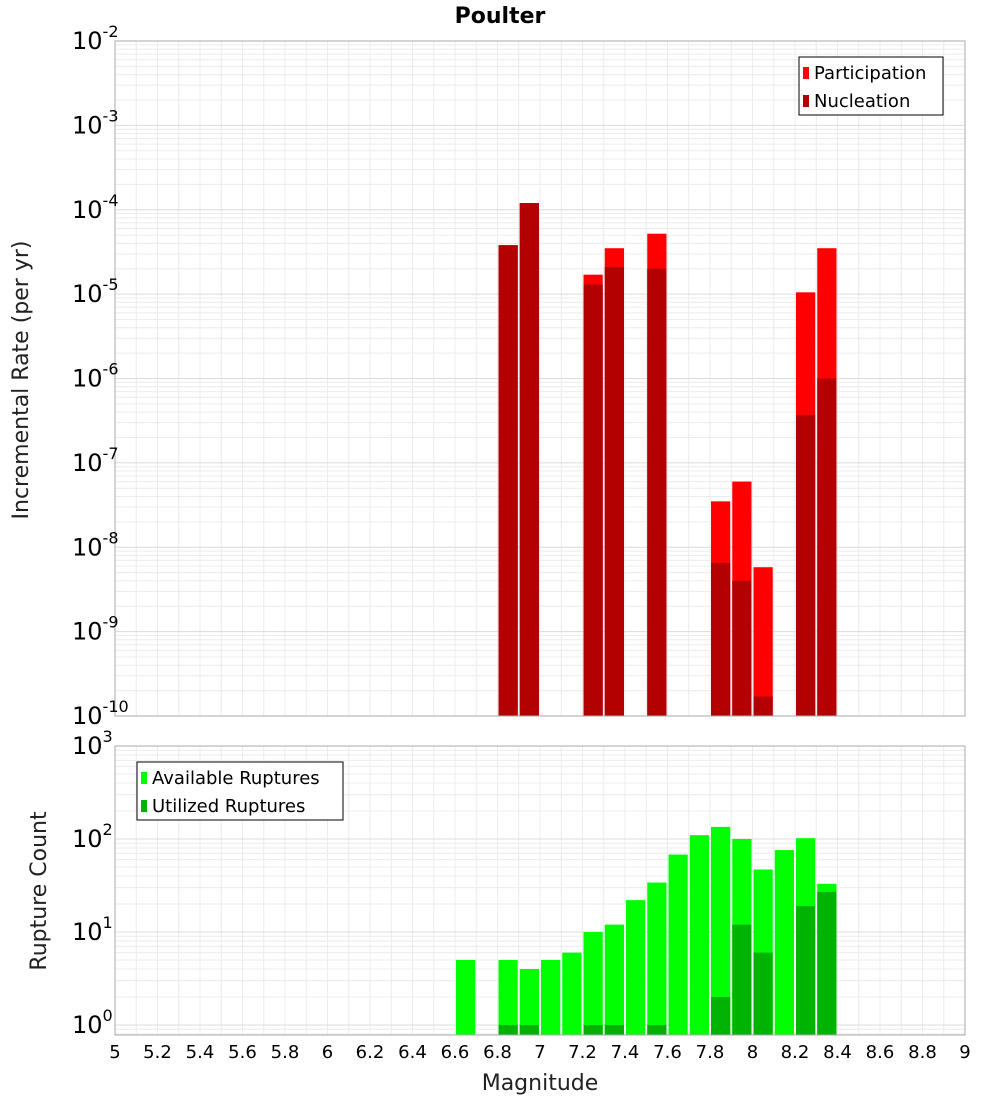 The width and height of the screenshot is (1000, 1100). I want to click on bottom-y-tick-label: 10², so click(92, 836).